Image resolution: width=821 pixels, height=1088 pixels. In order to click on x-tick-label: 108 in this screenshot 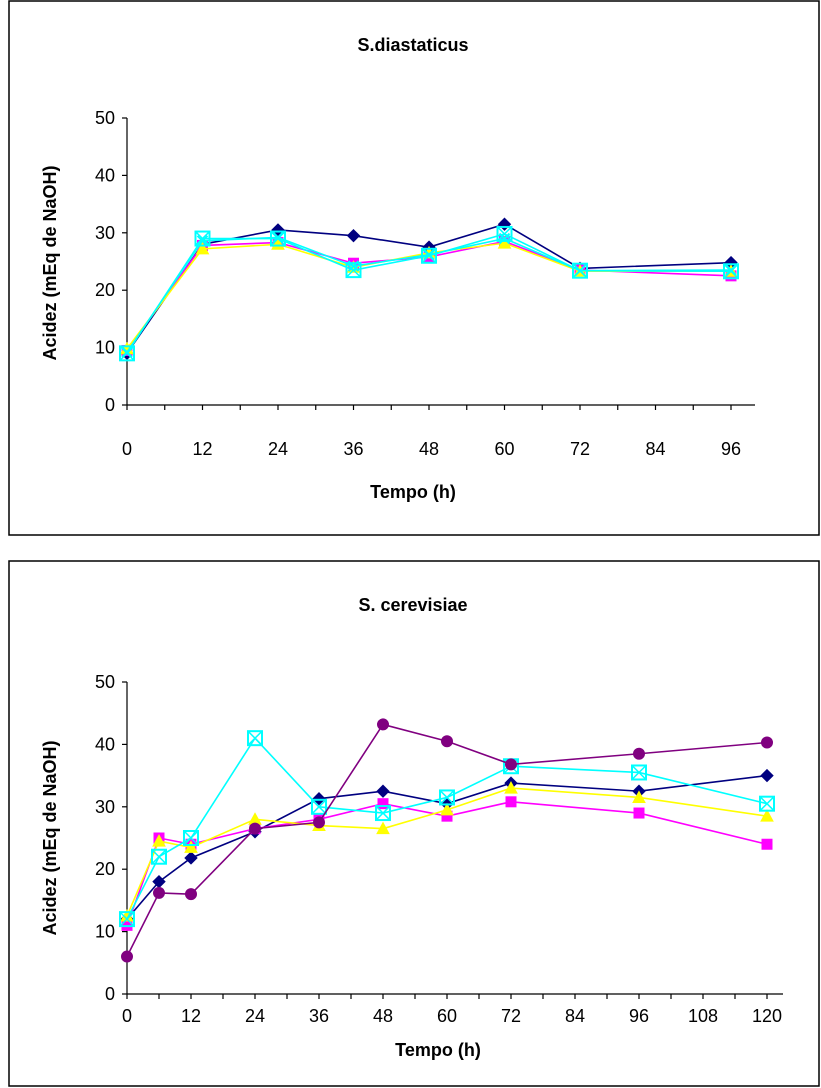, I will do `click(703, 1016)`.